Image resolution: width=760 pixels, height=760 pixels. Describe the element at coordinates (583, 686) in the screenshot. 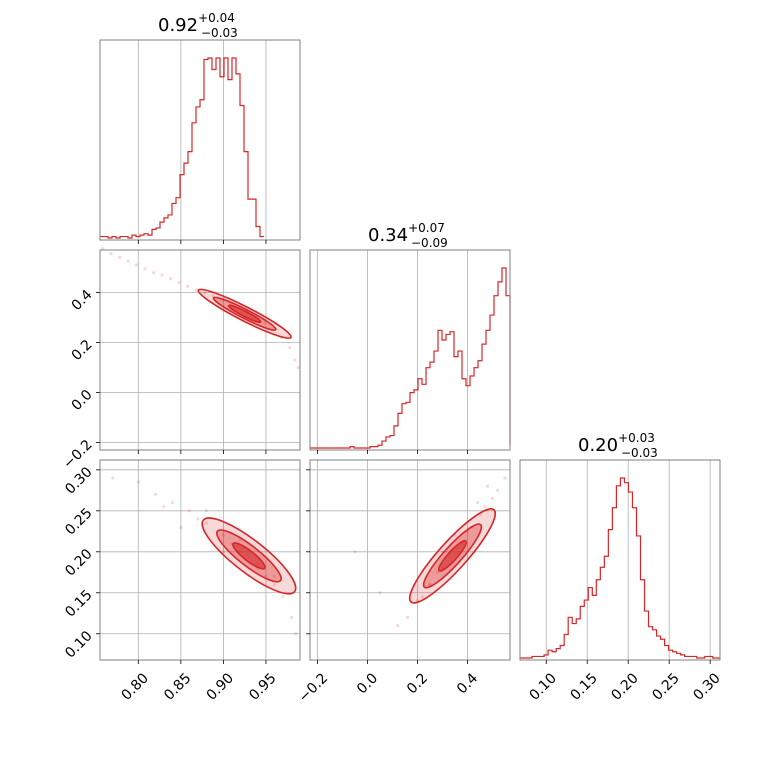

I see `xtick-label-2-1: 0.15` at that location.